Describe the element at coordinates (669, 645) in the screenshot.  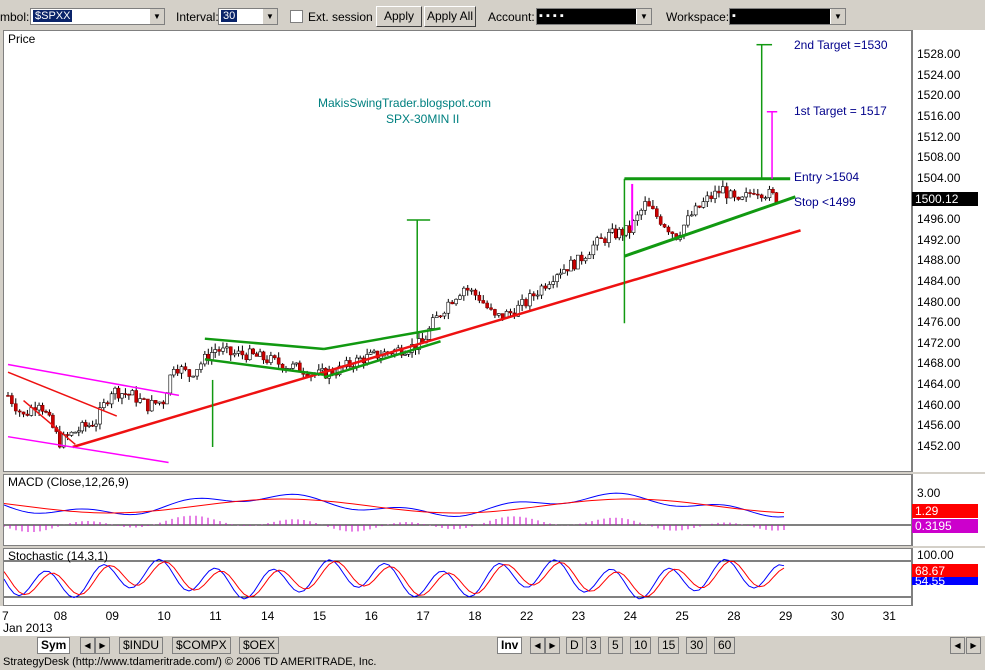
I see `tab-interval-15: 15` at that location.